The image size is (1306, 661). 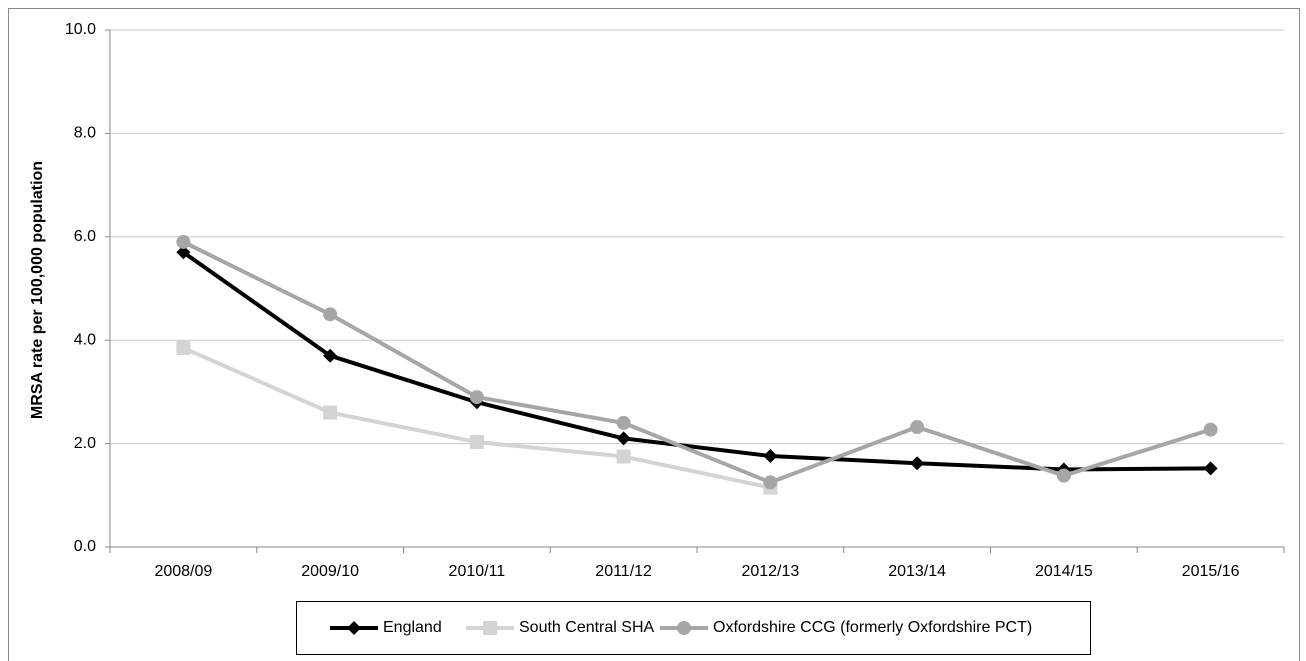 What do you see at coordinates (37, 290) in the screenshot?
I see `y-axis-label: MRSA rate per 100,000 population` at bounding box center [37, 290].